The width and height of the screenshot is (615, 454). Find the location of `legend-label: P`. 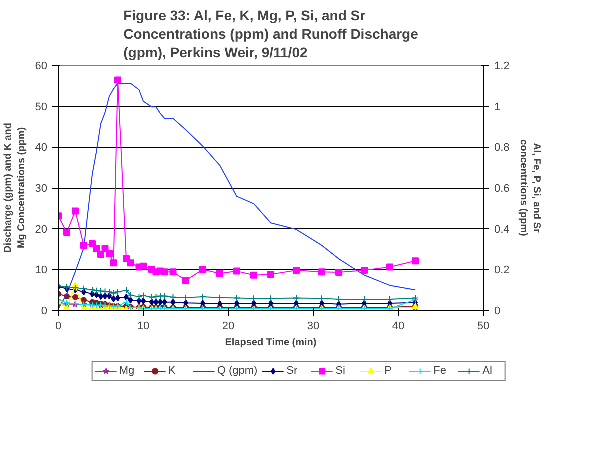

legend-label: P is located at coordinates (389, 371).